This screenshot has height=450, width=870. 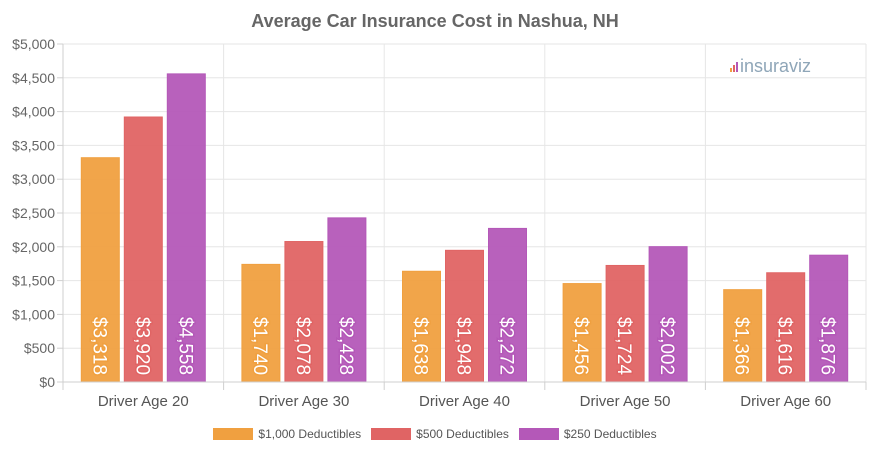 I want to click on x-tick-label: Driver Age 60, so click(x=785, y=401).